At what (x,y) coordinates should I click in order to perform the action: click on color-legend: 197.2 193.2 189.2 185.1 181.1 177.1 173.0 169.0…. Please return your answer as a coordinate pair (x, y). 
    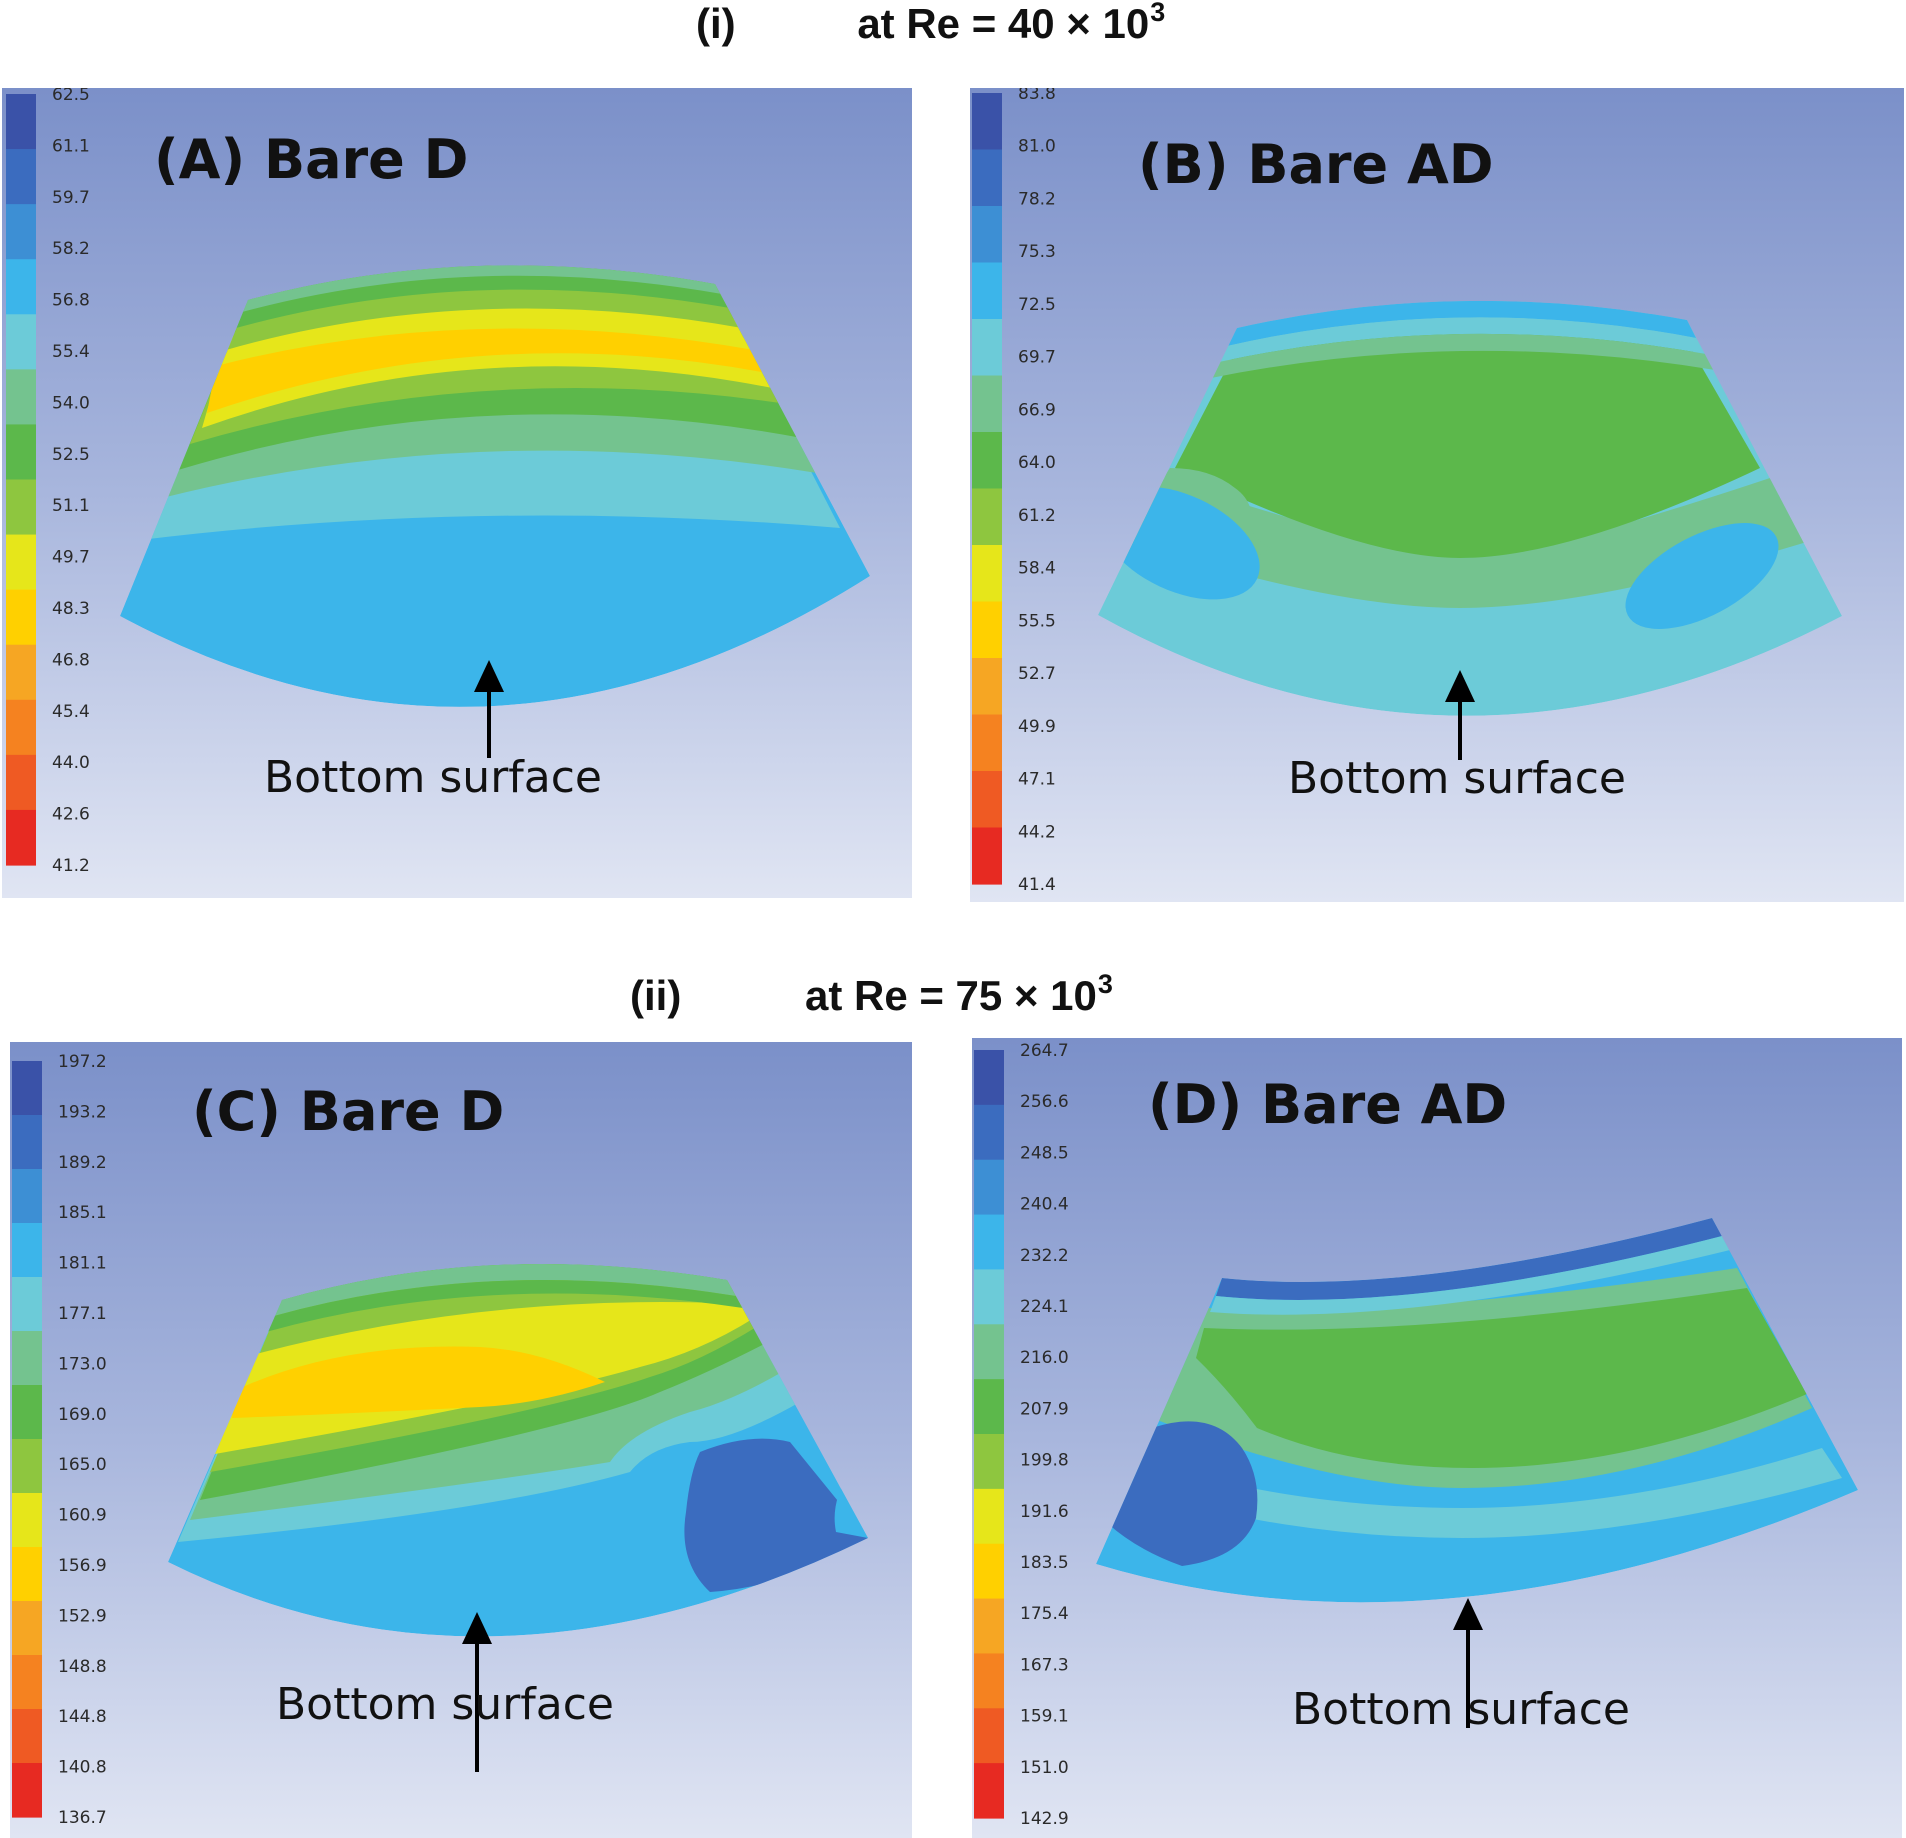
    Looking at the image, I should click on (59, 1440).